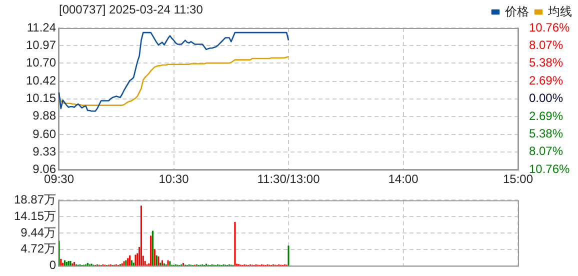 This screenshot has width=578, height=276. I want to click on y-tick-label: 10.42, so click(41, 81).